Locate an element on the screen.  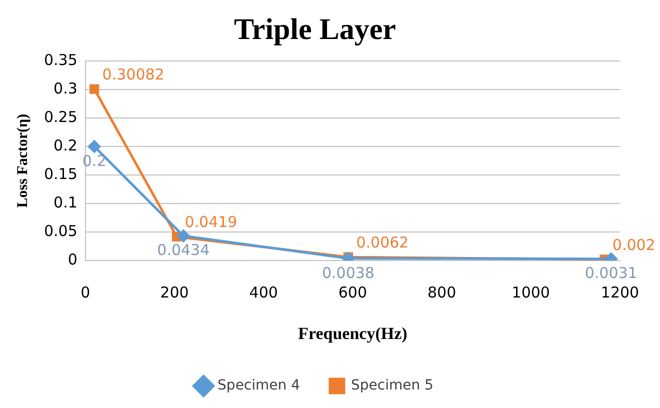
y-tick-label: 0.05 is located at coordinates (61, 231).